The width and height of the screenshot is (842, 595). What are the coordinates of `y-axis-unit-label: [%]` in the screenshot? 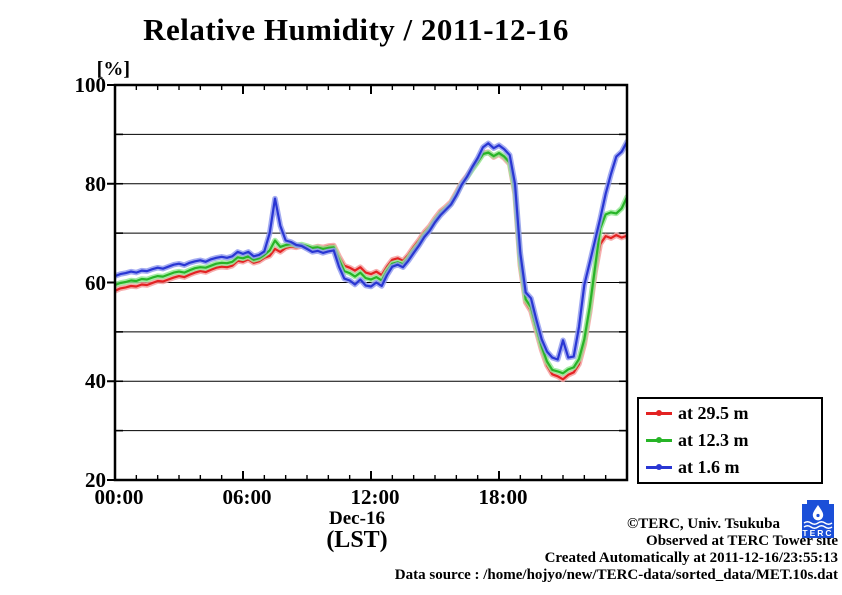 It's located at (113, 69).